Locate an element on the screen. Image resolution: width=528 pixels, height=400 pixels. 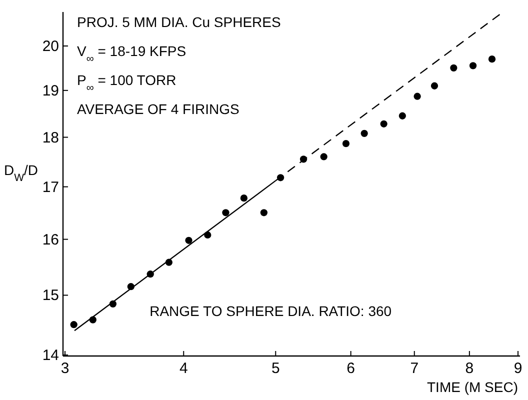
x-tick-label: 7 is located at coordinates (414, 368).